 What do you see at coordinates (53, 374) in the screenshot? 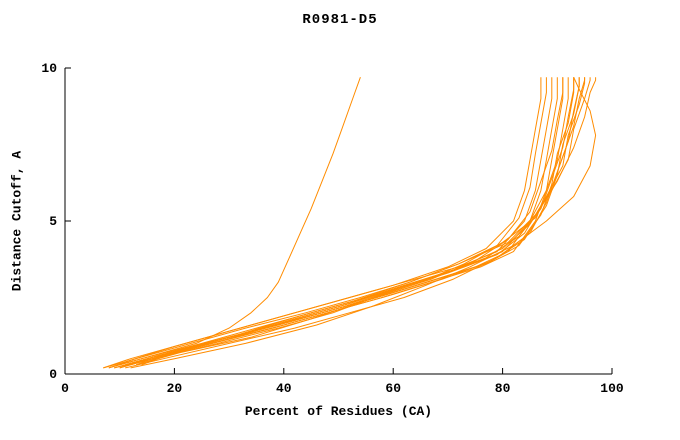
I see `y-tick-label-0: 0` at bounding box center [53, 374].